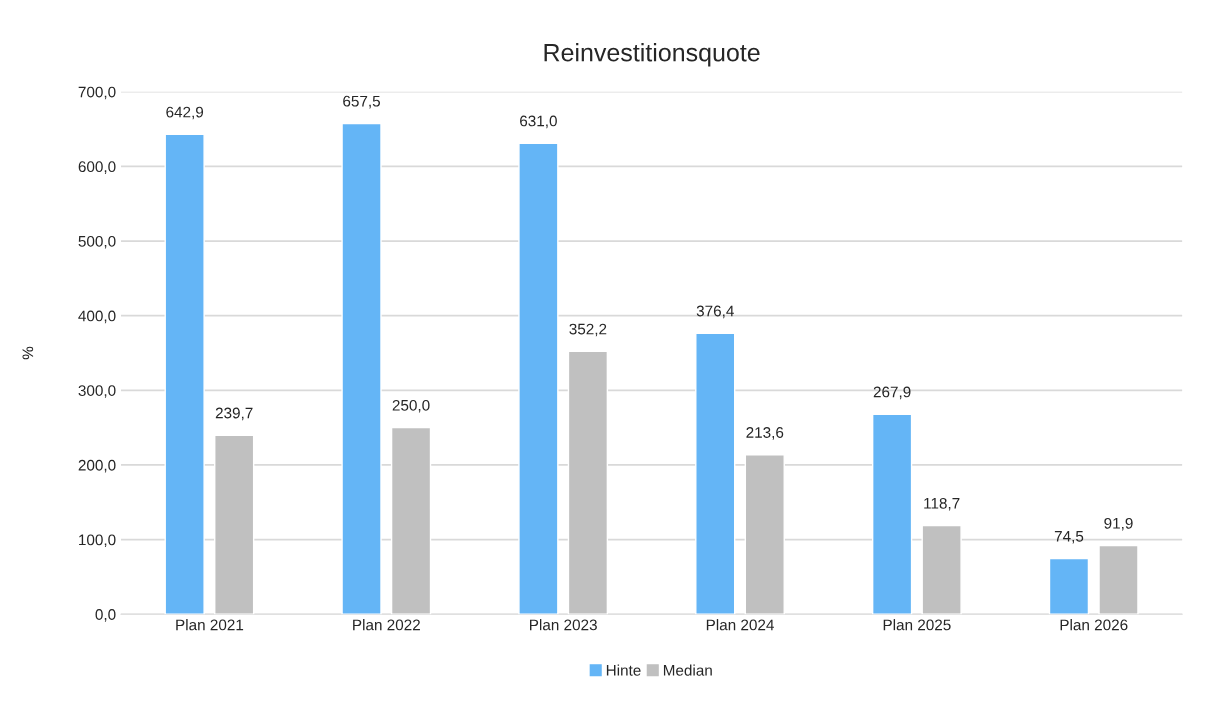 Image resolution: width=1210 pixels, height=706 pixels. Describe the element at coordinates (97, 242) in the screenshot. I see `y-tick-label: 500,0` at that location.